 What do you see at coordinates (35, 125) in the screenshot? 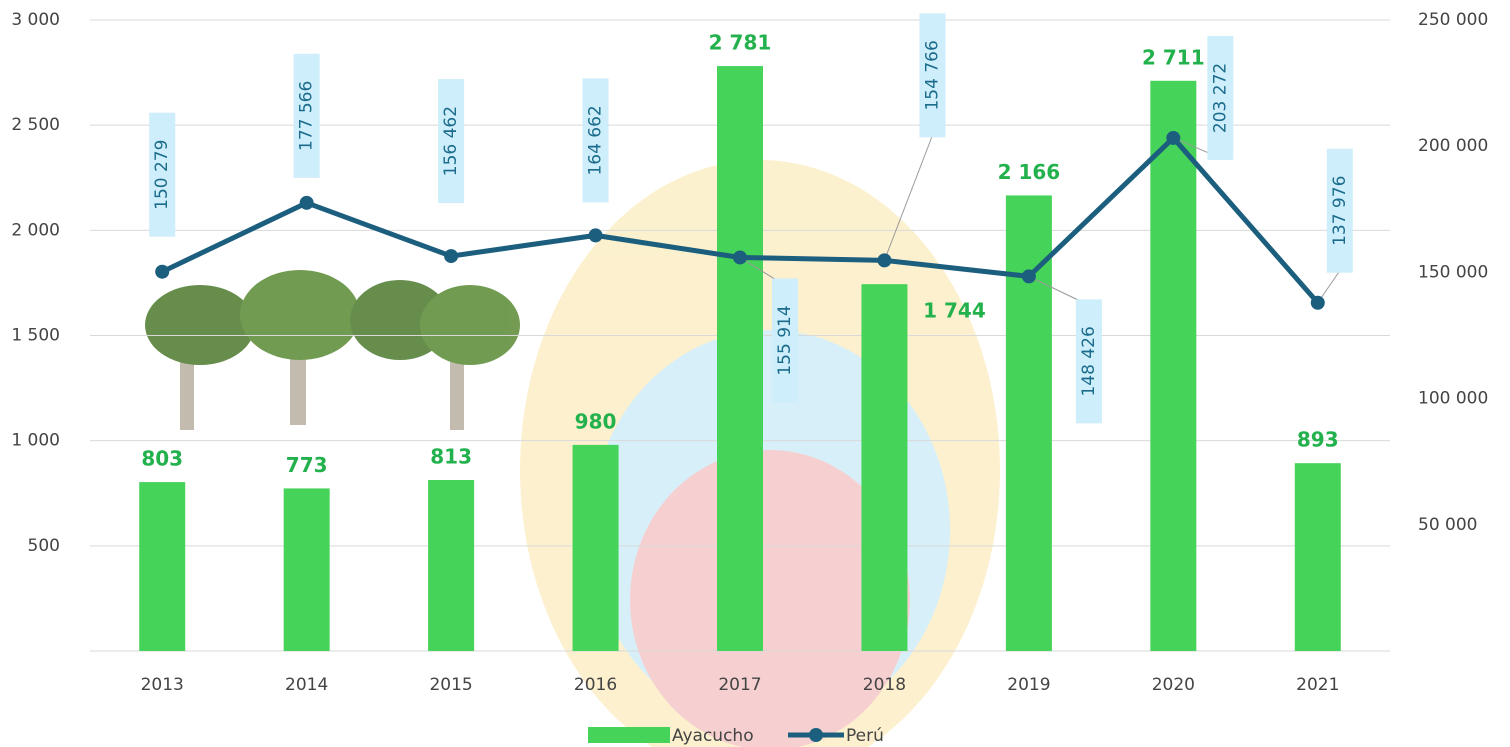
I see `y-tick-label: 2 500` at bounding box center [35, 125].